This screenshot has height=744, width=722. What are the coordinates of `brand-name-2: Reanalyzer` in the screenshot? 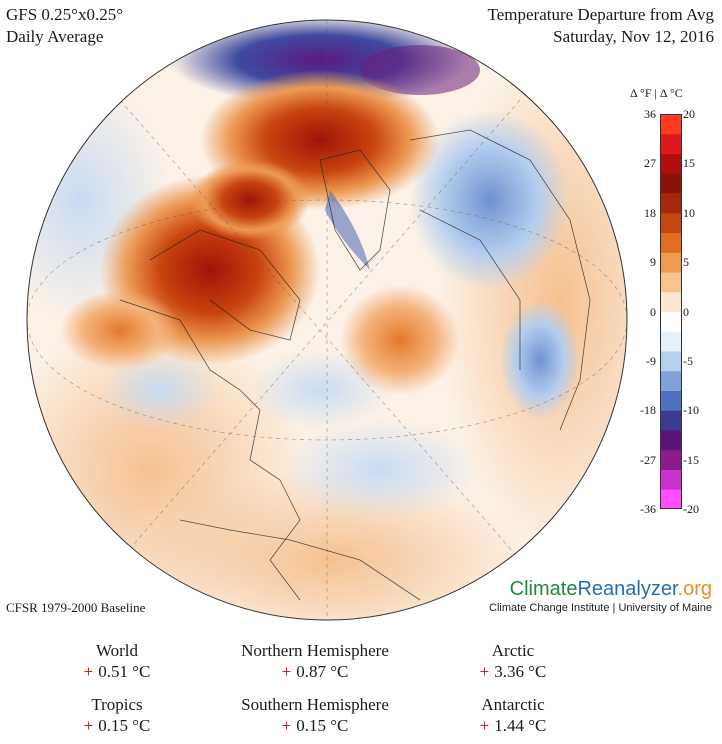 It's located at (627, 589).